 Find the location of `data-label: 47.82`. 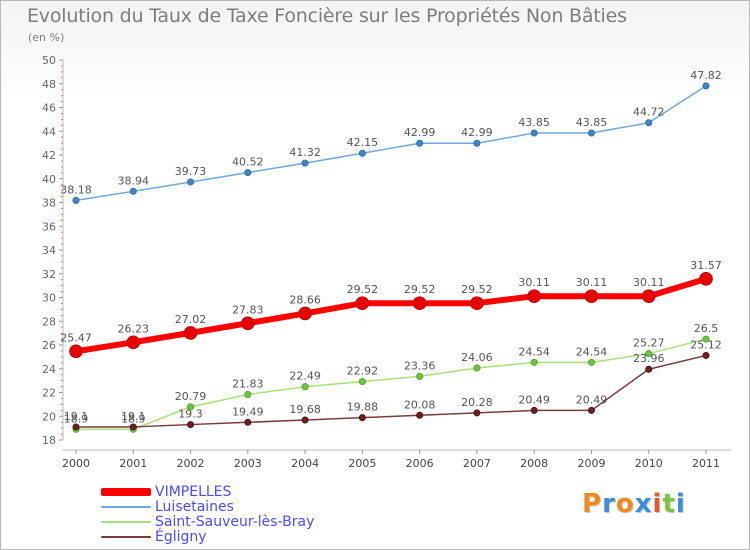

data-label: 47.82 is located at coordinates (706, 75).